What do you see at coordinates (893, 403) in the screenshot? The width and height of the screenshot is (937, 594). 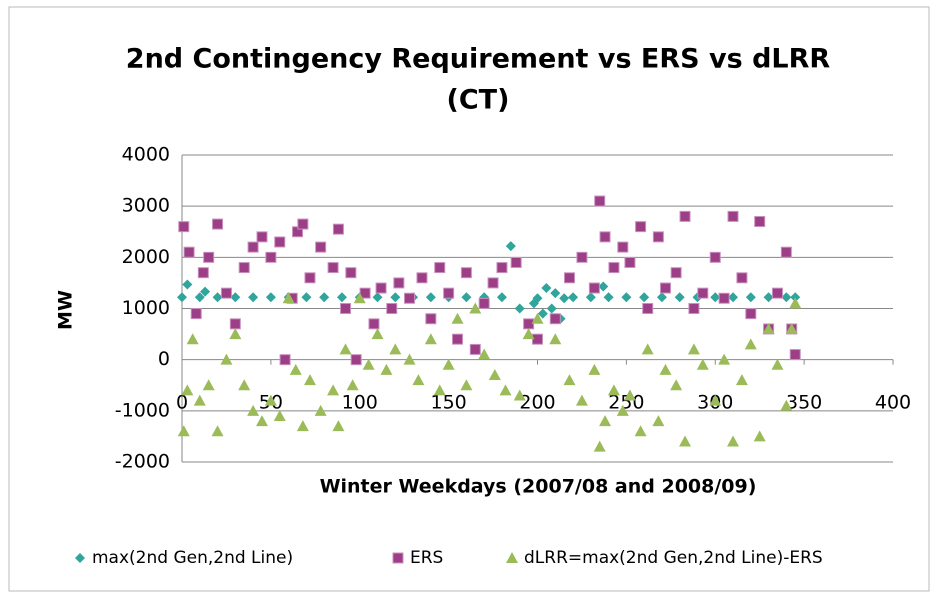 I see `x-tick-label: 400` at bounding box center [893, 403].